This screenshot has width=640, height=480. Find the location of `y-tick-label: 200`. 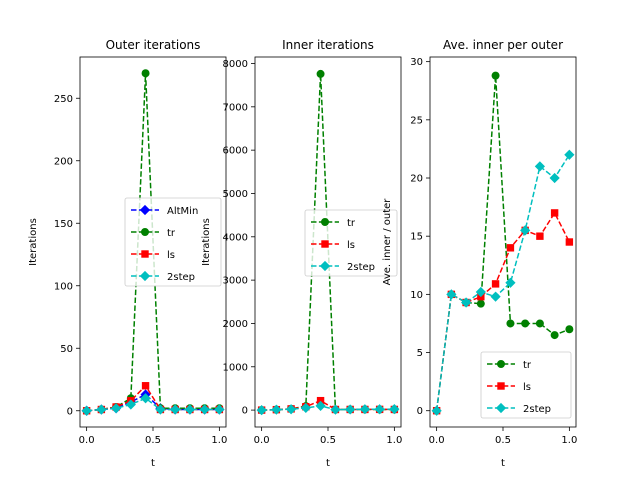

y-tick-label: 200 is located at coordinates (63, 161).